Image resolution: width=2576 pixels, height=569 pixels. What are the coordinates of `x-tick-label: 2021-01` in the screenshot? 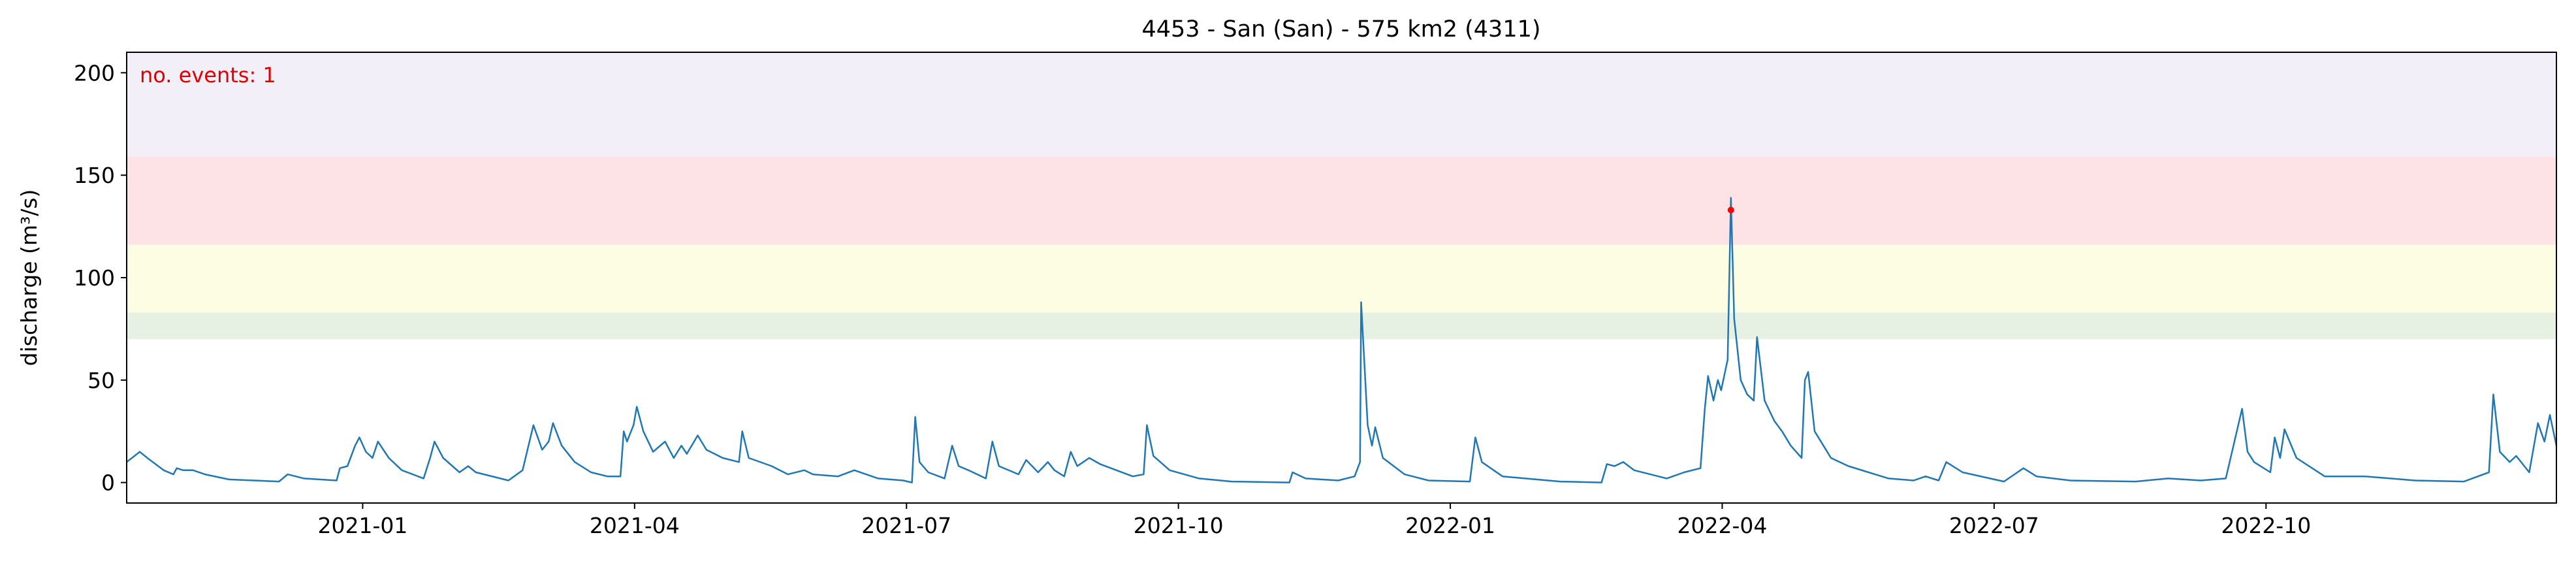 It's located at (362, 525).